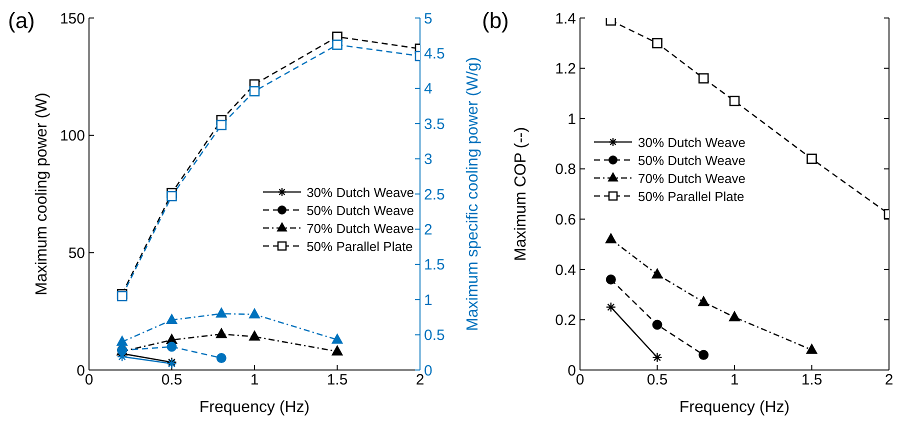  What do you see at coordinates (495, 21) in the screenshot?
I see `chart-title: (b)` at bounding box center [495, 21].